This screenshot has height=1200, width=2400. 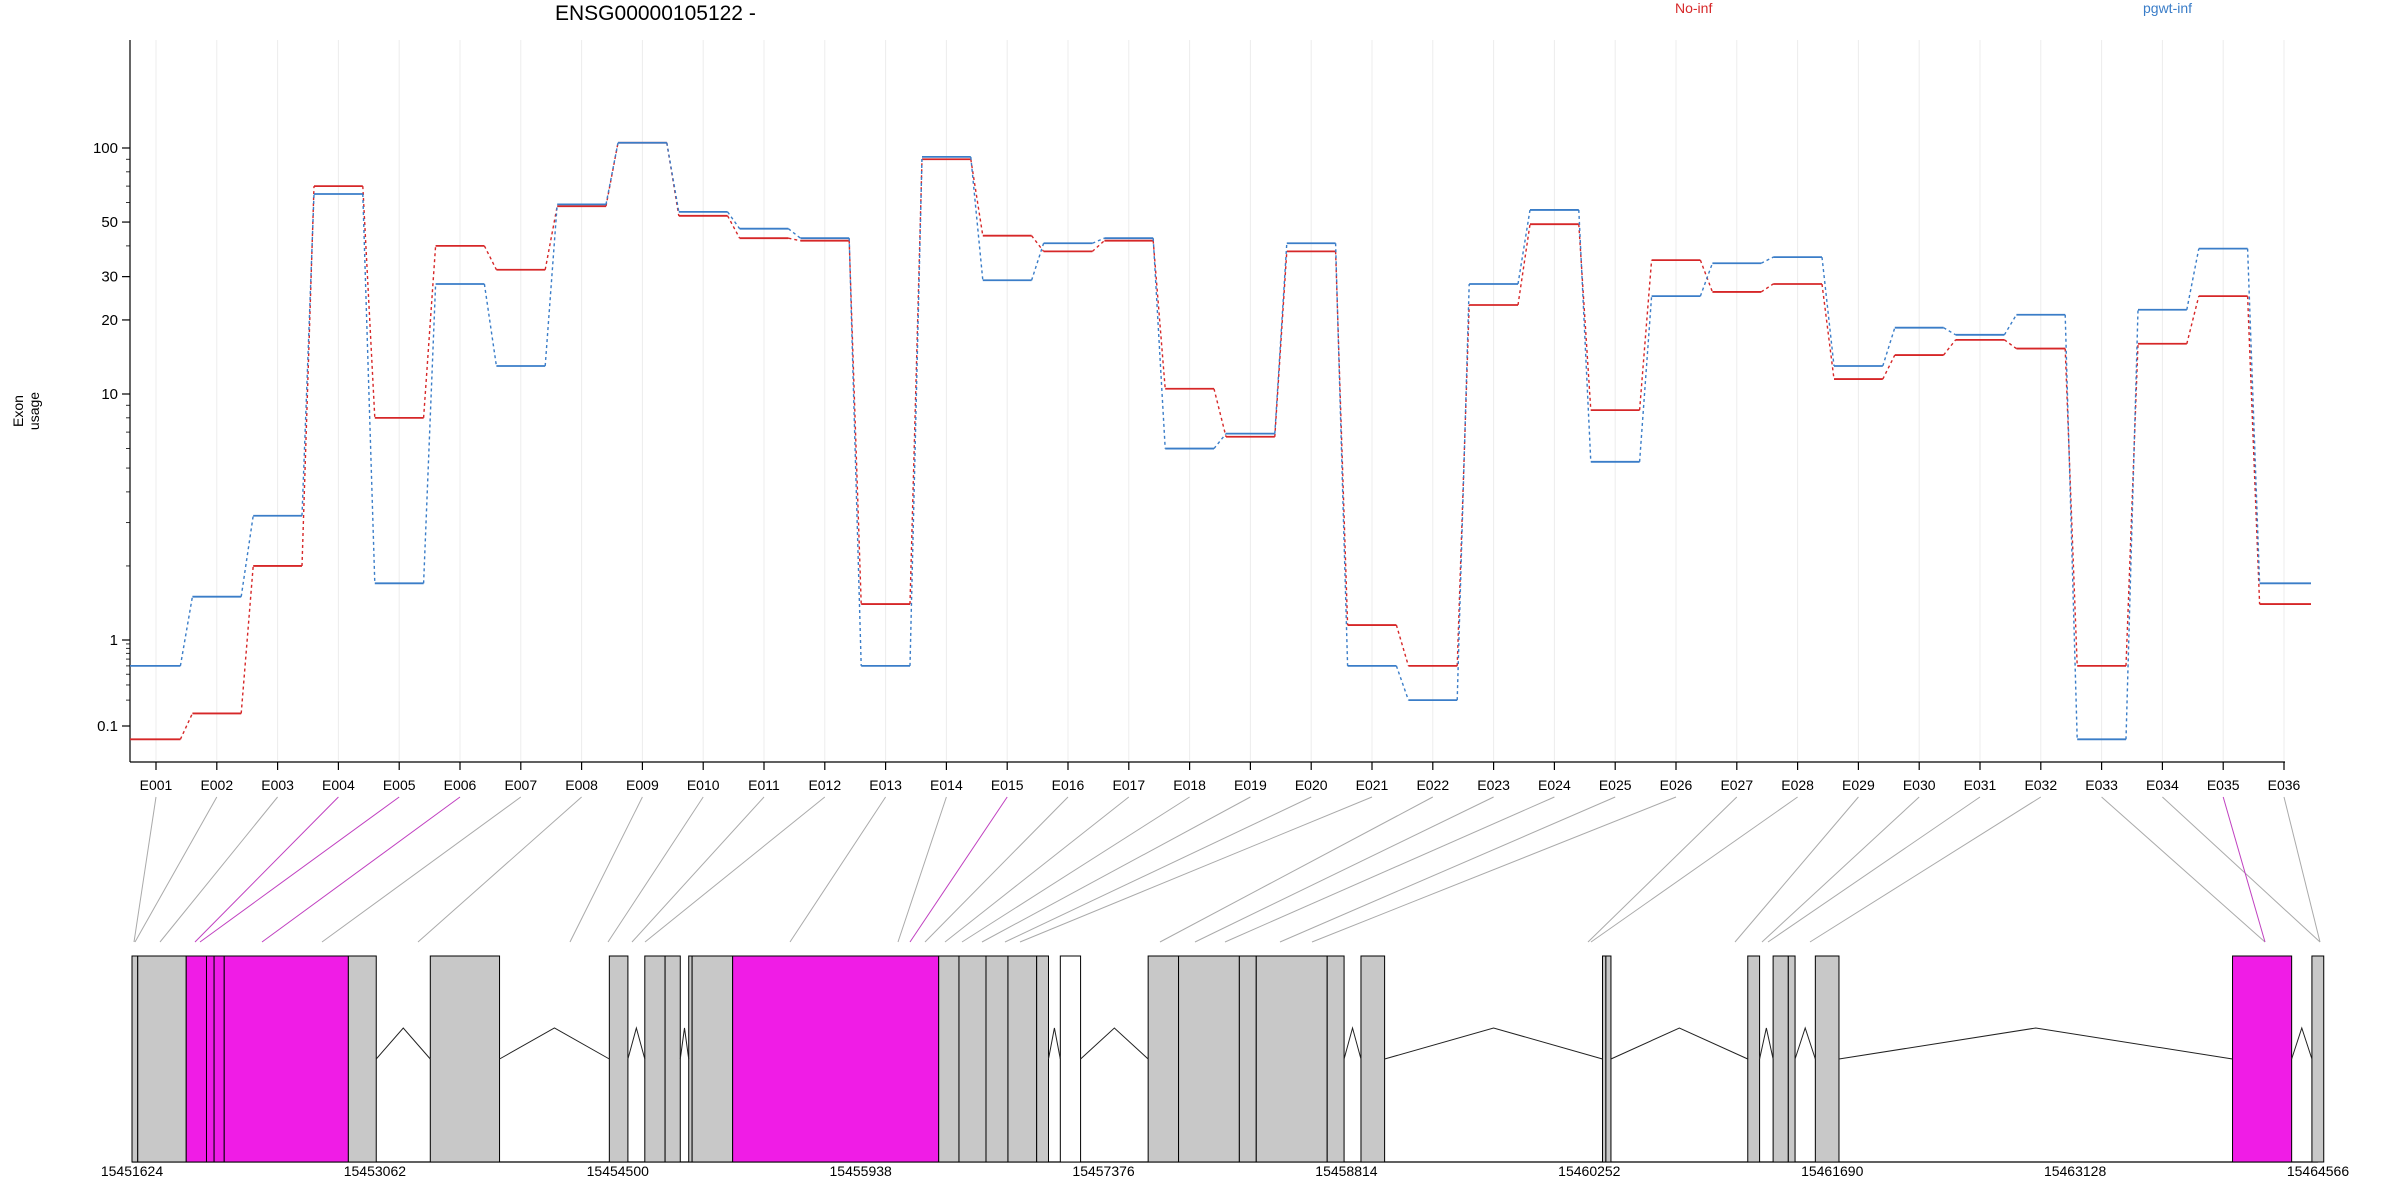 I want to click on x-tick-label: E012, so click(x=824, y=785).